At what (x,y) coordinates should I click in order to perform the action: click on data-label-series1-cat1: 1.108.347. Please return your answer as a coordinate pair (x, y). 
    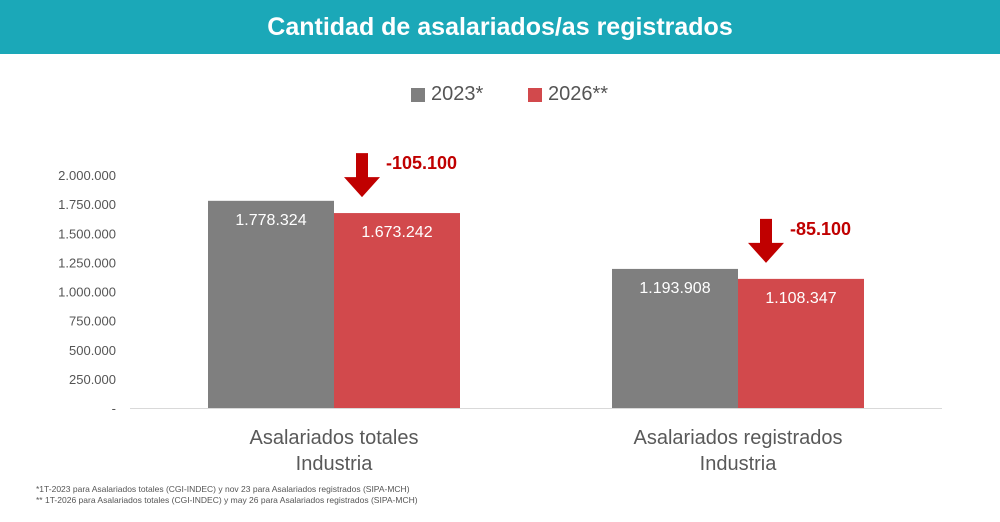
    Looking at the image, I should click on (800, 298).